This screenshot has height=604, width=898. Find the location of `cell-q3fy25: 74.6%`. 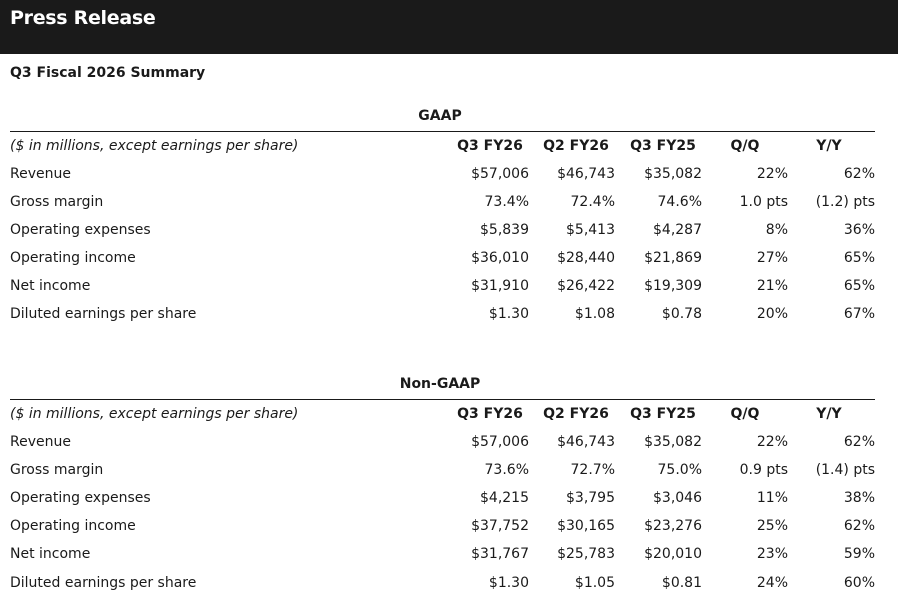

cell-q3fy25: 74.6% is located at coordinates (679, 202).